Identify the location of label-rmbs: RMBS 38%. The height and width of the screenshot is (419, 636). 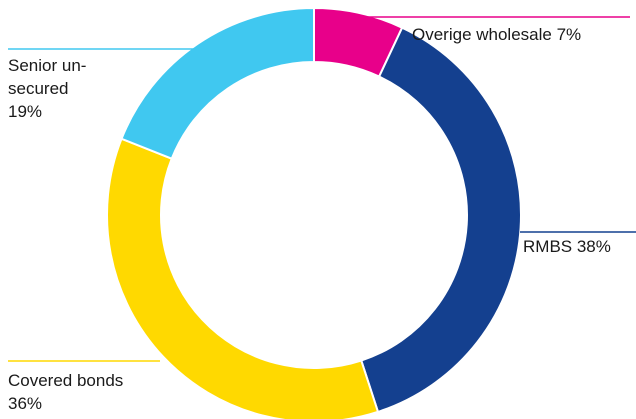
(567, 246).